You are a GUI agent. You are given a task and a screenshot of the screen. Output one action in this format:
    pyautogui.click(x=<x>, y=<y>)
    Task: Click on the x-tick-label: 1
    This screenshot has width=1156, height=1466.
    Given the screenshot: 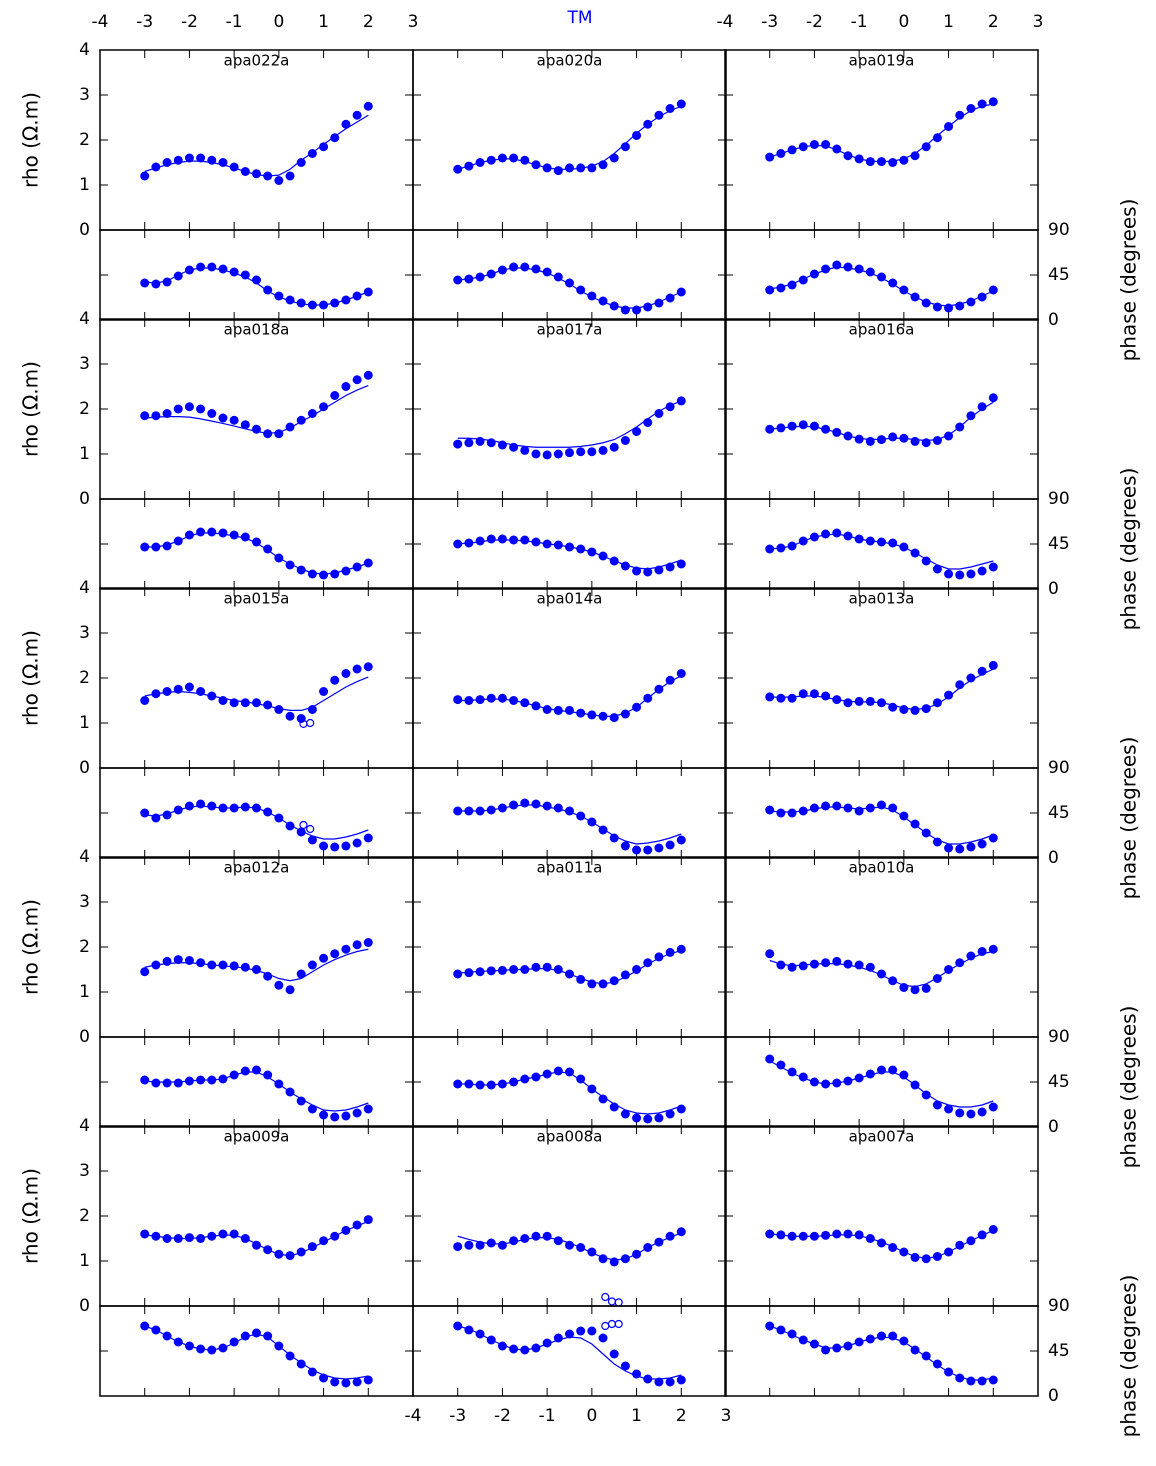 What is the action you would take?
    pyautogui.click(x=948, y=22)
    